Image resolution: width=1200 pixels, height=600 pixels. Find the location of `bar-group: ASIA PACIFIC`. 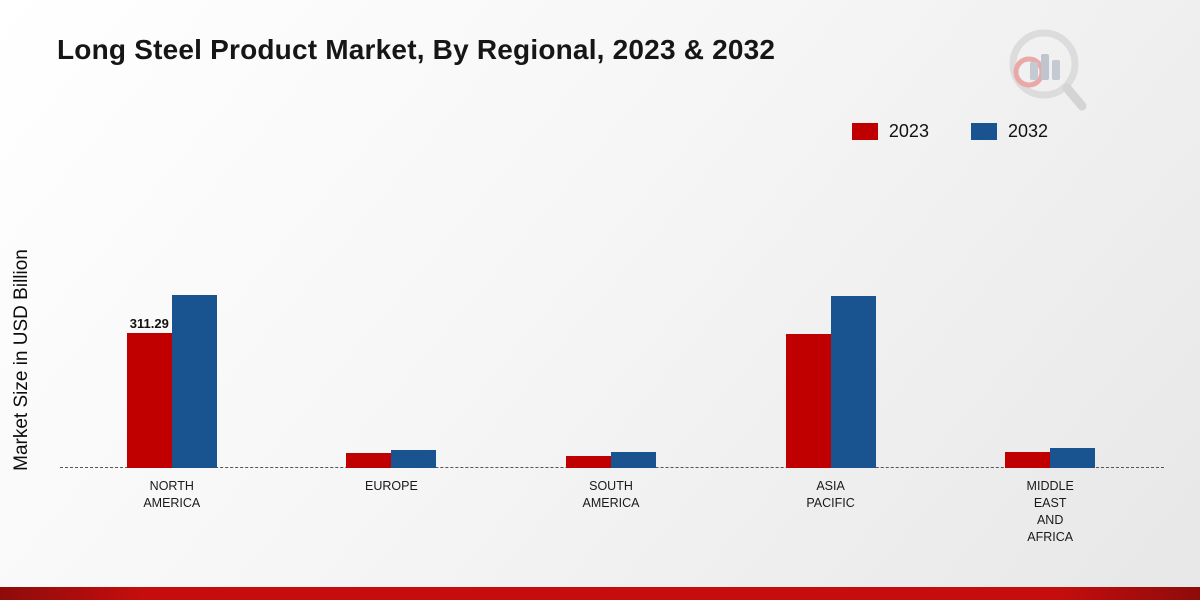

bar-group: ASIA PACIFIC is located at coordinates (831, 316).